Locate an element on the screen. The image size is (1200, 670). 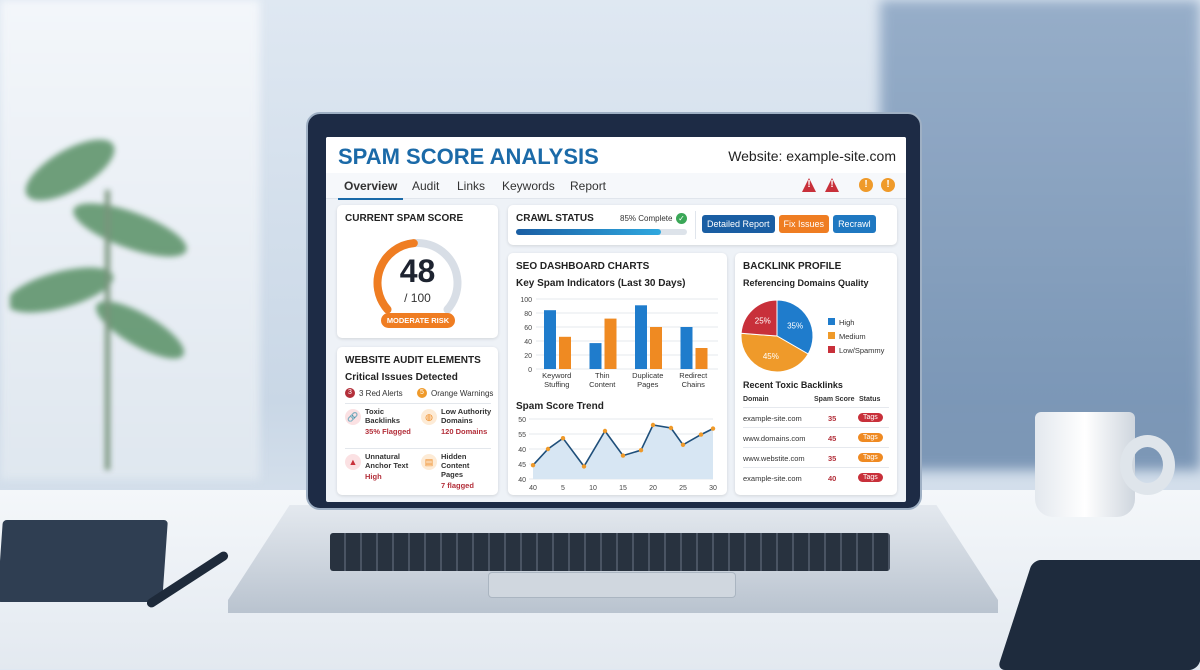
bar-chart-title: Key Spam Indicators (Last 30 Days) is located at coordinates (601, 283).